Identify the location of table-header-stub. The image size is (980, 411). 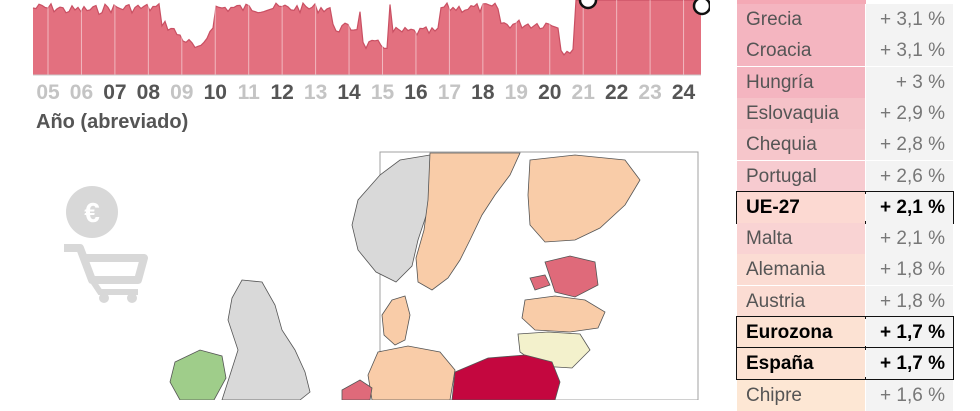
(801, 2).